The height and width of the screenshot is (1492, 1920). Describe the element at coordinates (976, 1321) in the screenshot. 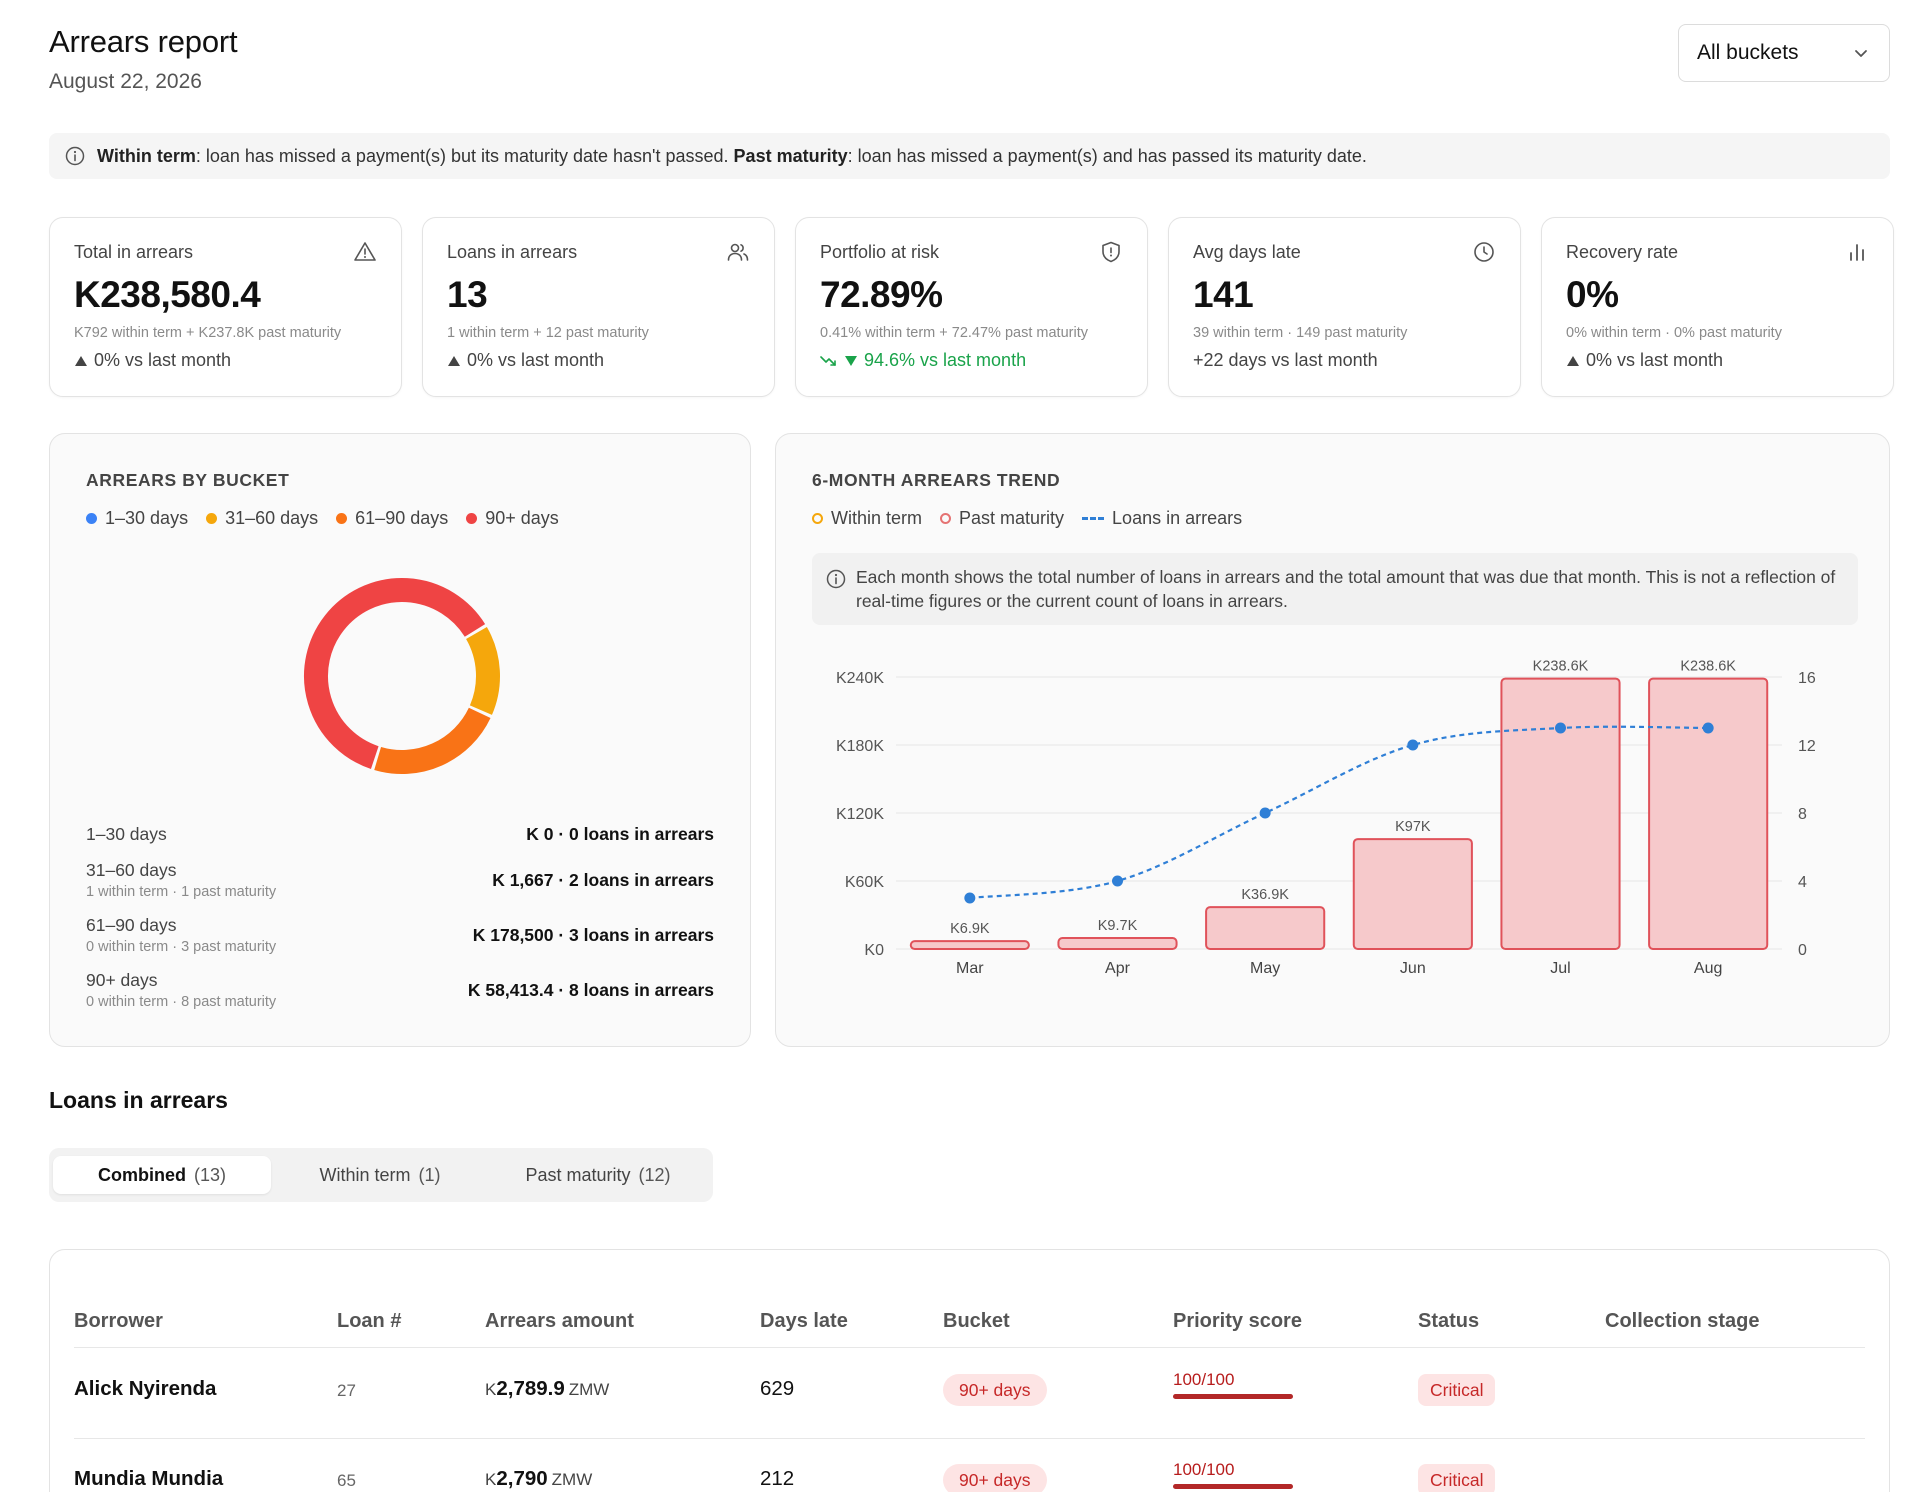

I see `column-header-bucket: Bucket` at that location.